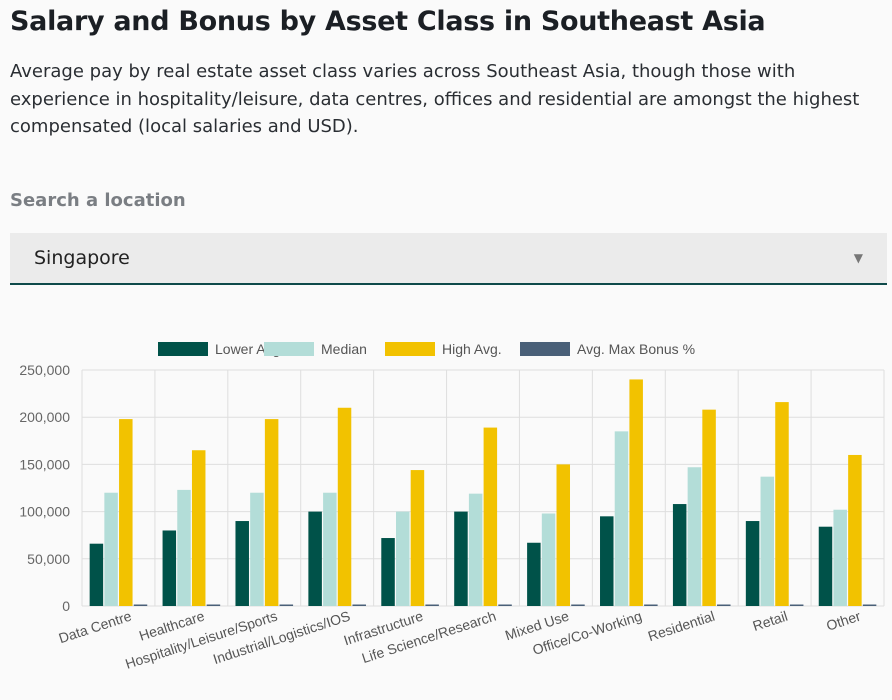 The image size is (892, 700). I want to click on bar: Data Centre — Lower Avg.: 66000, so click(96, 574).